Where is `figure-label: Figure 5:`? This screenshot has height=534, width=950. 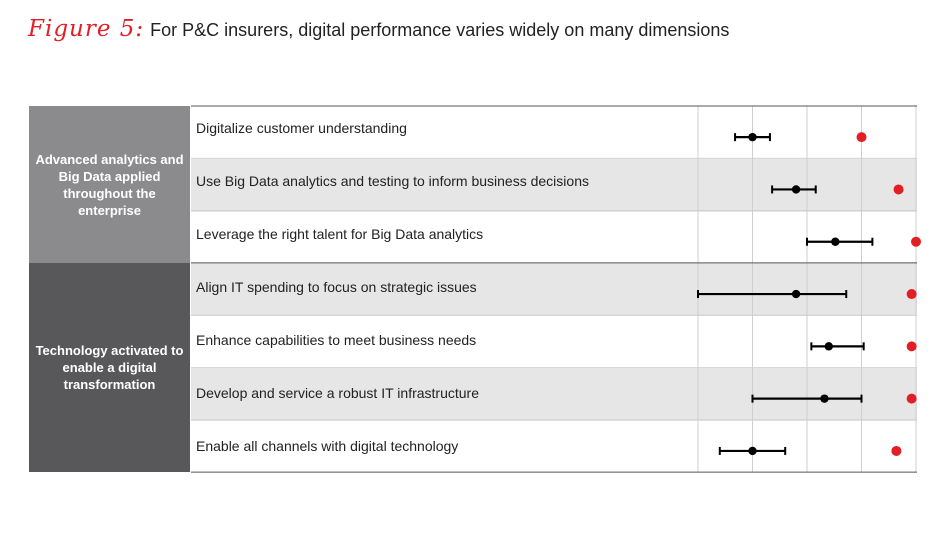 figure-label: Figure 5: is located at coordinates (86, 29).